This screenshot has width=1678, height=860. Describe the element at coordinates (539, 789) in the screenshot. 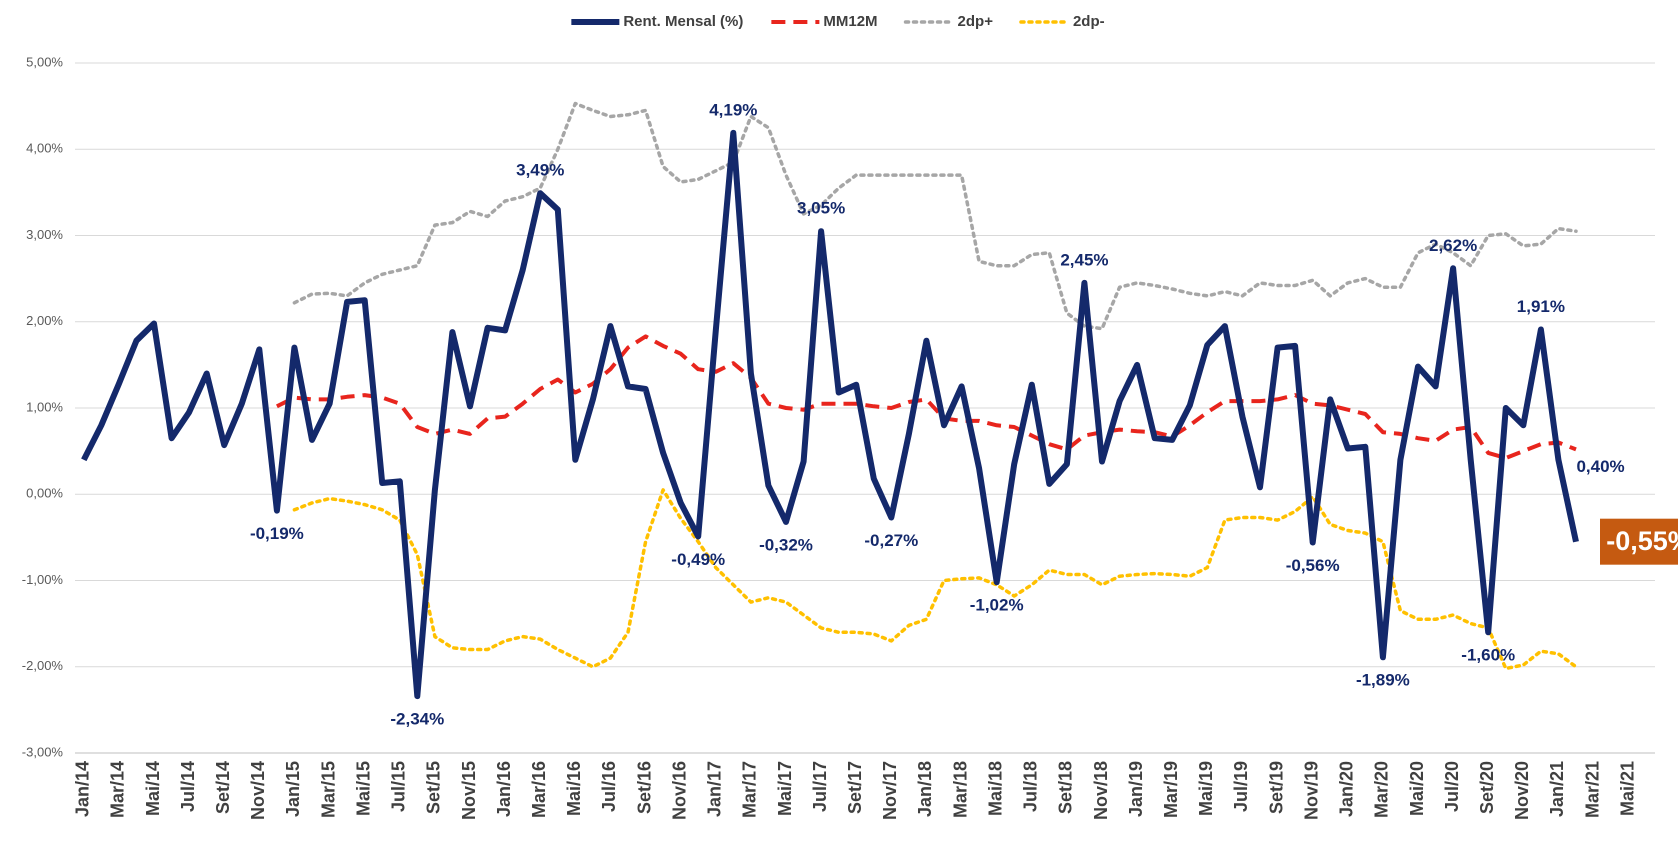

I see `x-tick-label: Mar/16` at that location.